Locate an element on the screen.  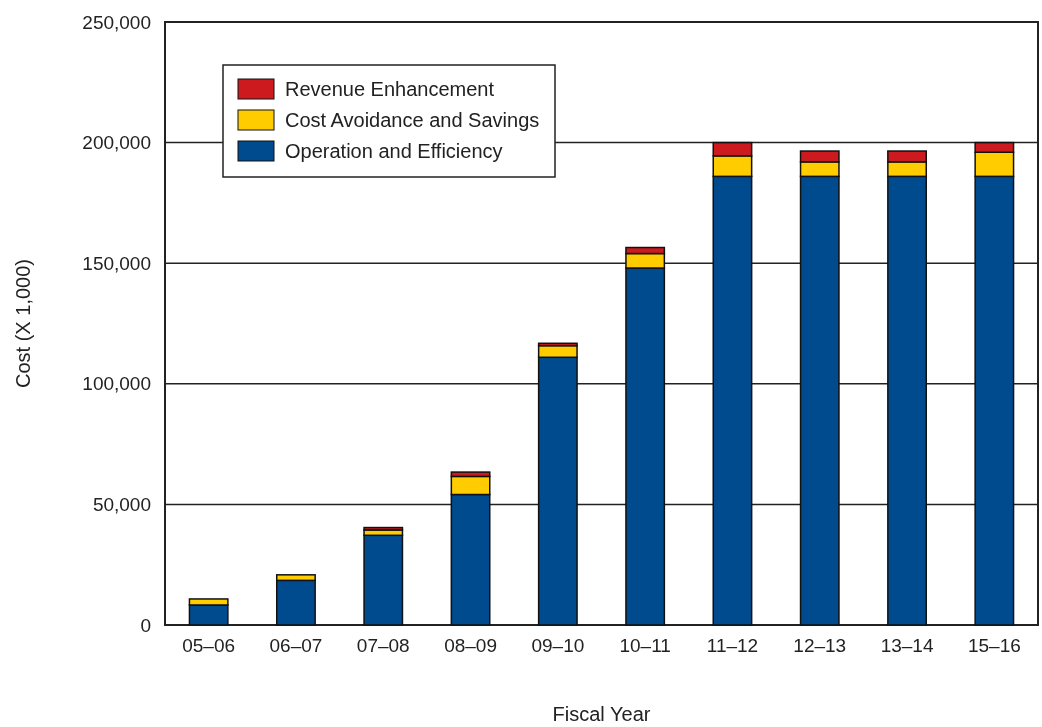
x-tick-label: 11–12 is located at coordinates (732, 646).